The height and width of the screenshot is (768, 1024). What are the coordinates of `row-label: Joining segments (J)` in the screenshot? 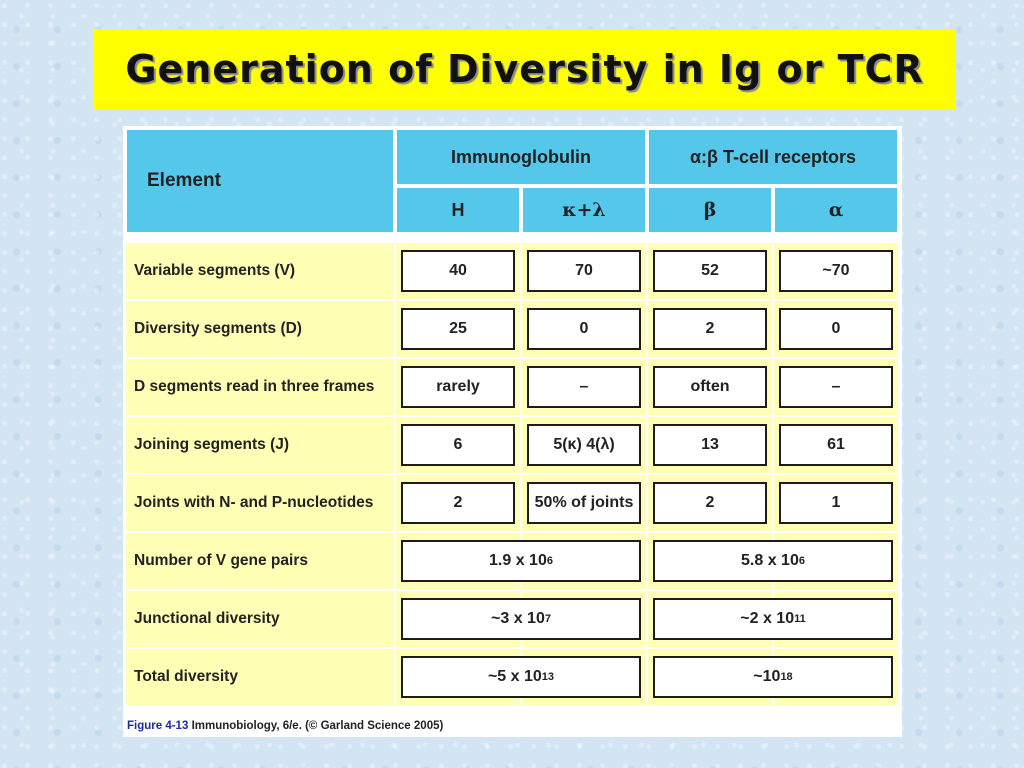 It's located at (260, 445).